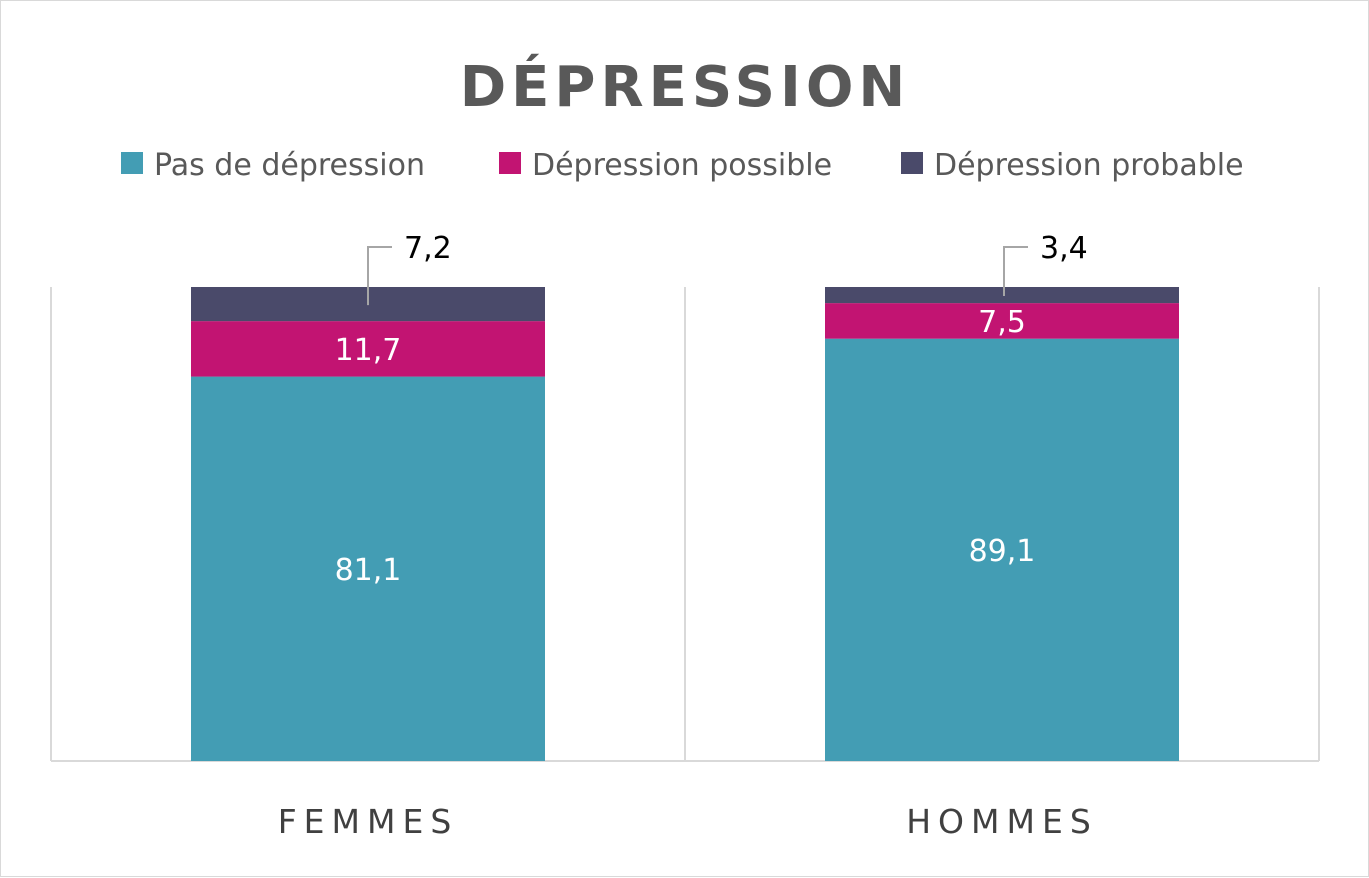 This screenshot has height=878, width=1369. I want to click on data-label: 81,1, so click(368, 570).